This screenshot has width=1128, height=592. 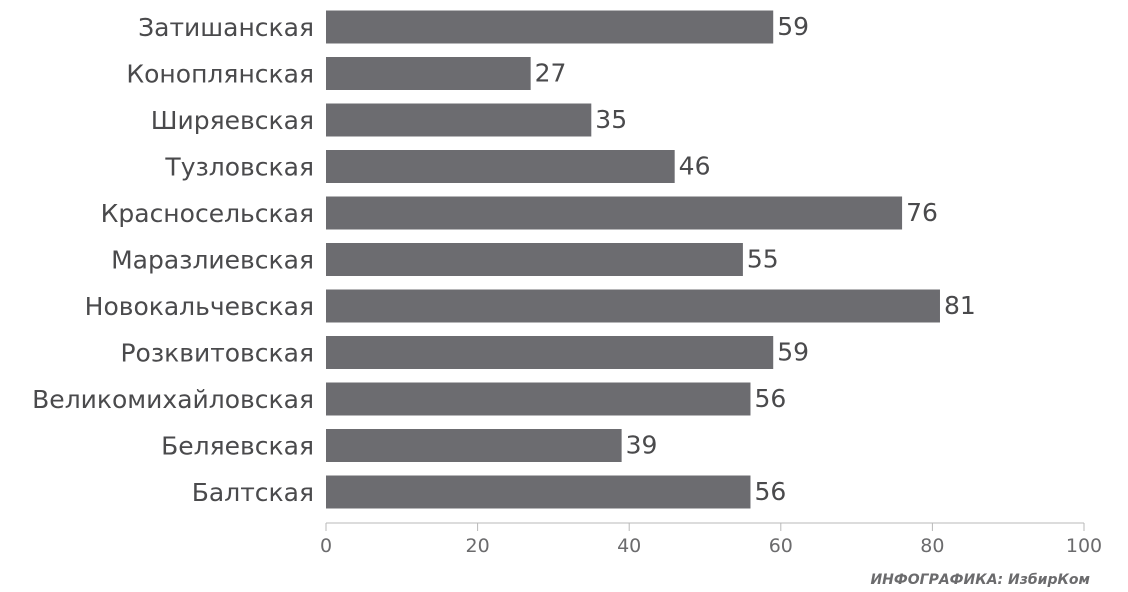 What do you see at coordinates (980, 580) in the screenshot?
I see `infographic-credit: ИНФОГРАФИКА: ИзбирКом` at bounding box center [980, 580].